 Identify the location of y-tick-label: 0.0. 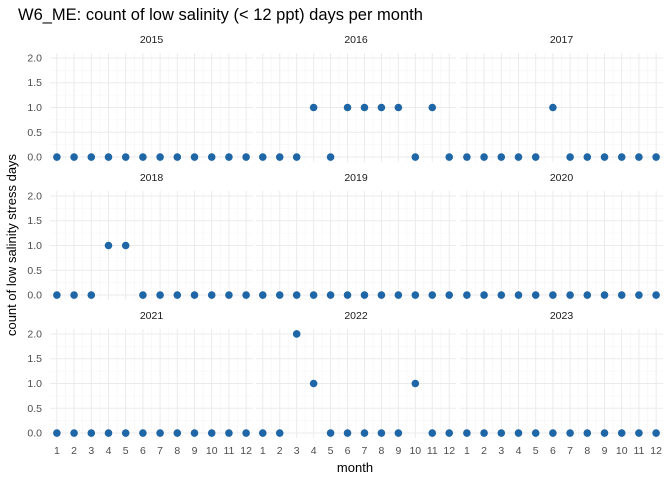
(34, 158).